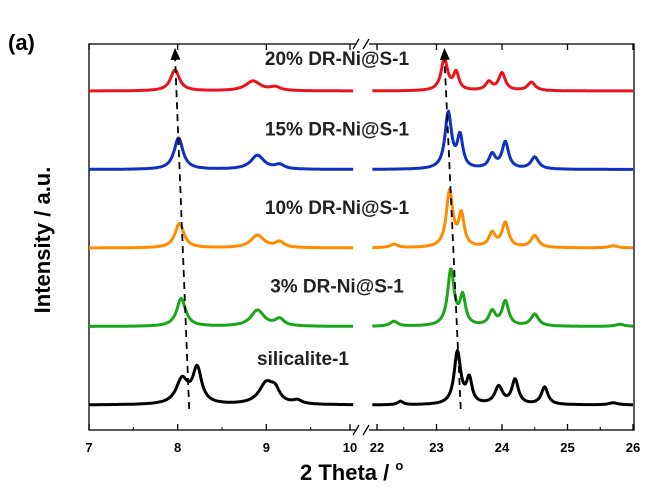  What do you see at coordinates (221, 385) in the screenshot?
I see `series-silicalite-1-left` at bounding box center [221, 385].